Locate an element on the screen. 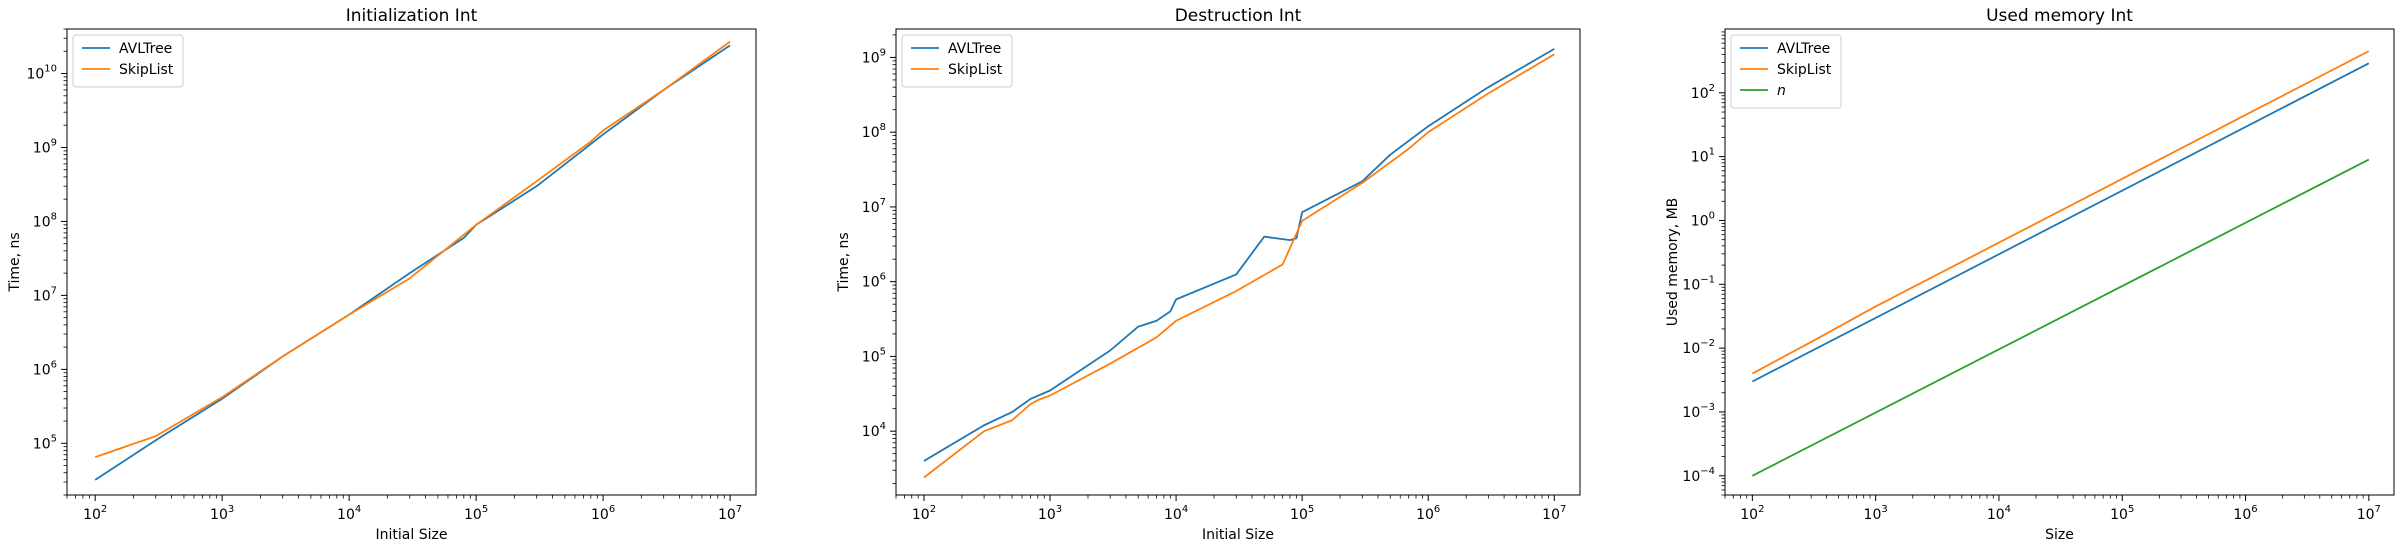  series-line-n is located at coordinates (2060, 317).